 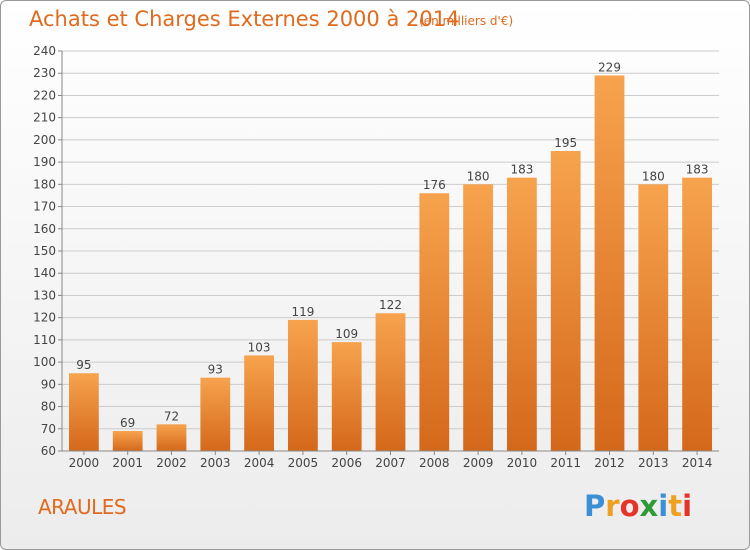 I want to click on data-label-2001: 69, so click(x=127, y=423).